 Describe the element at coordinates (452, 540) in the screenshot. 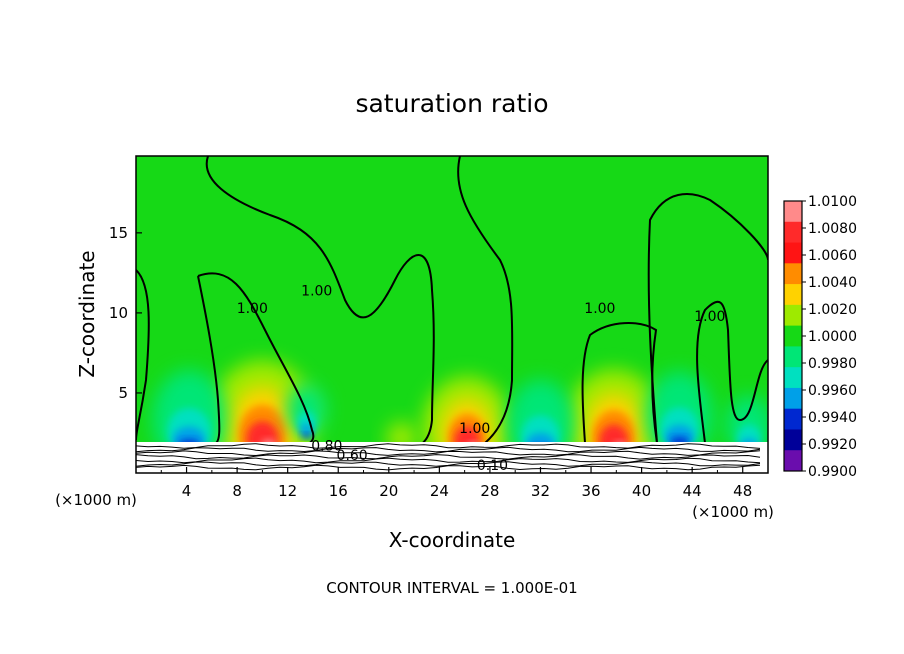

I see `x-axis-label: X-coordinate` at that location.